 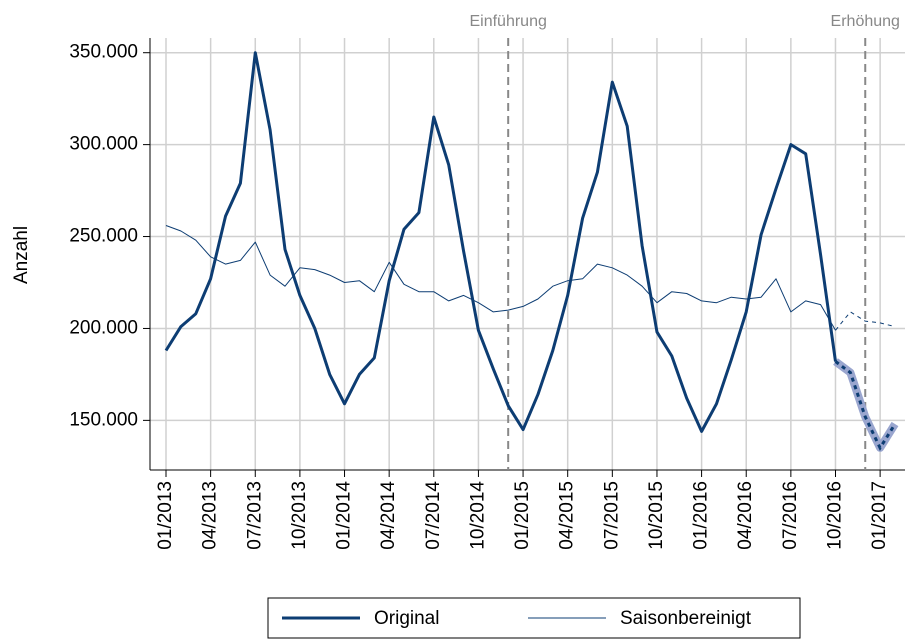 What do you see at coordinates (656, 515) in the screenshot?
I see `x-tick-label: 10/2015` at bounding box center [656, 515].